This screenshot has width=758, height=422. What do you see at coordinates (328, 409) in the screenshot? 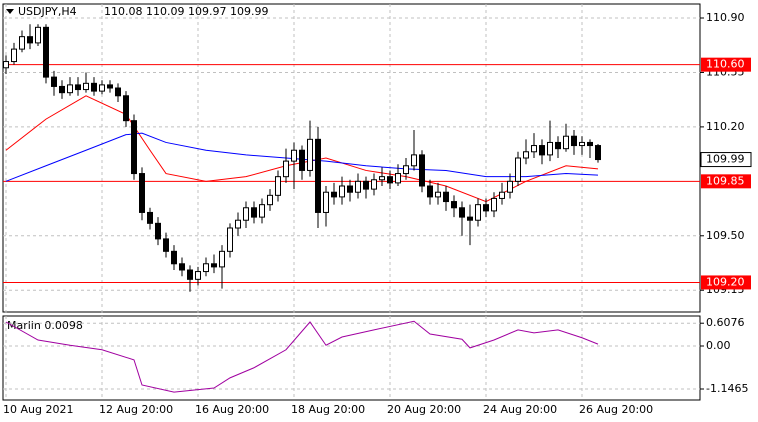
I see `x-tick-label: 18 Aug 20:00` at bounding box center [328, 409].